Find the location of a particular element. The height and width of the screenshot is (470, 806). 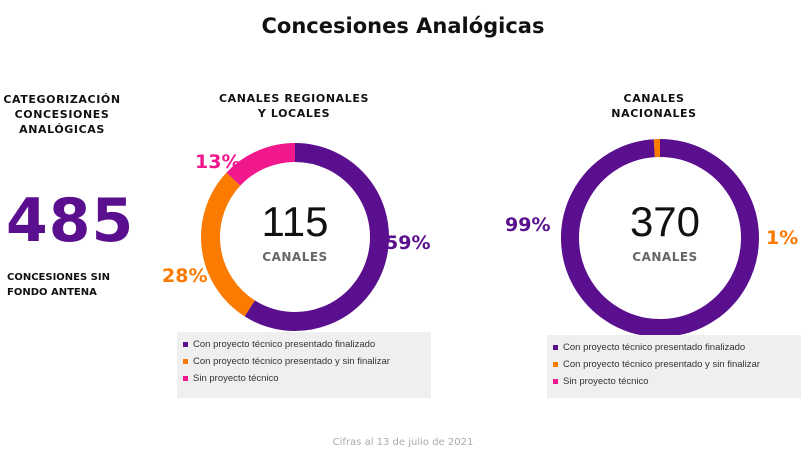

categorization-heading-line-2: CONCESIONES is located at coordinates (62, 114).